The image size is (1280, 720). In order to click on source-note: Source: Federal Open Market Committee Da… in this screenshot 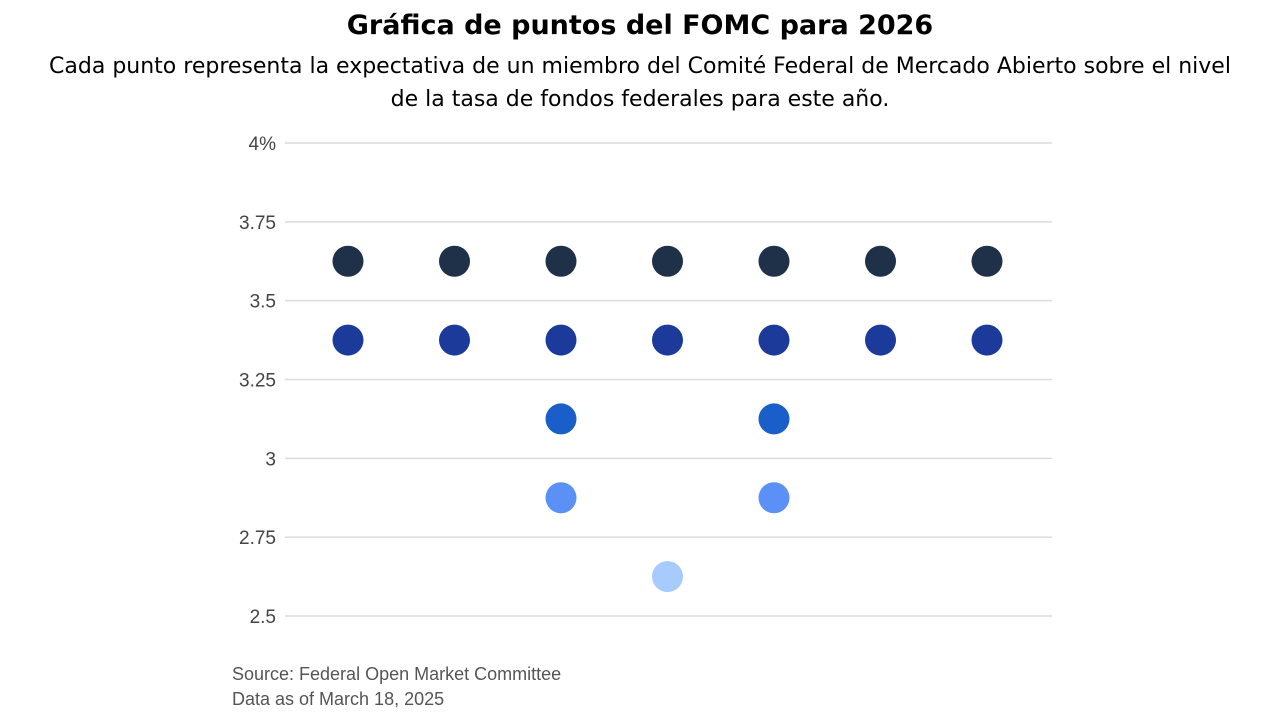, I will do `click(396, 687)`.